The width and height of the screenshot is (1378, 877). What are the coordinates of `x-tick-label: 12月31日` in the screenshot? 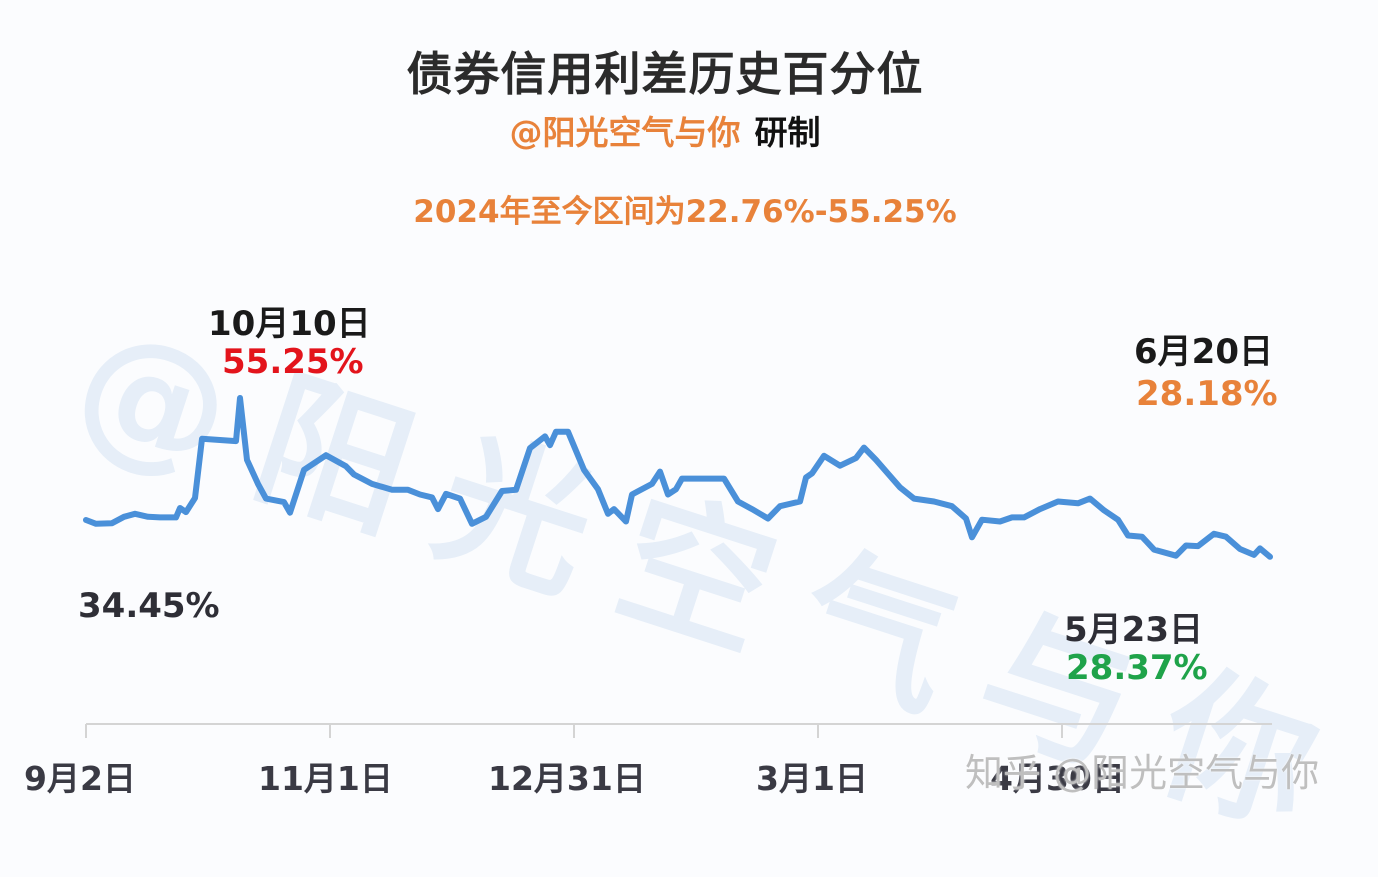 It's located at (567, 778).